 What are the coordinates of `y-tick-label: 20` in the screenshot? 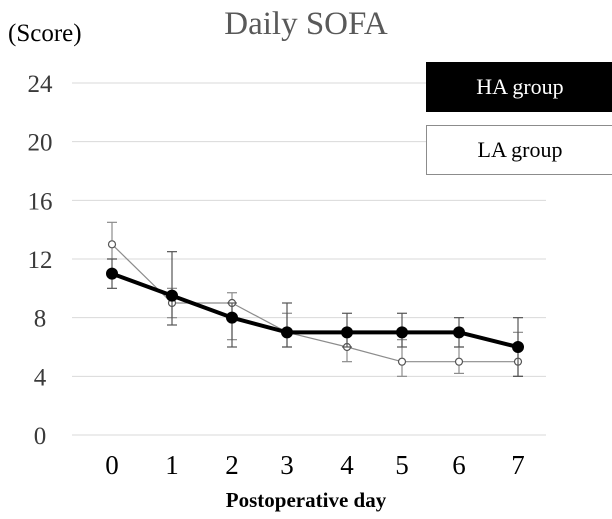 It's located at (40, 143).